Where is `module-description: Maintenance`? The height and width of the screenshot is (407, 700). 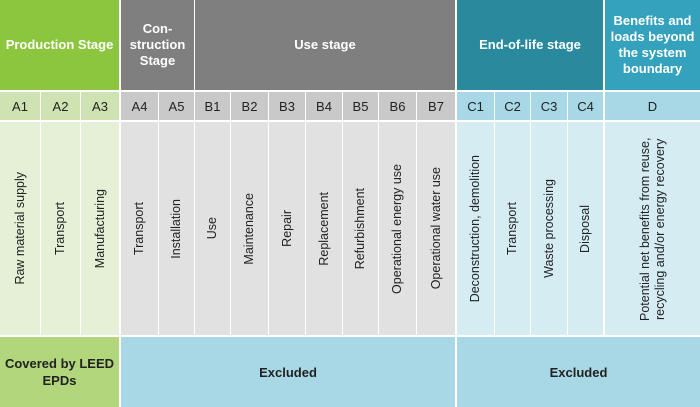
module-description: Maintenance is located at coordinates (249, 228).